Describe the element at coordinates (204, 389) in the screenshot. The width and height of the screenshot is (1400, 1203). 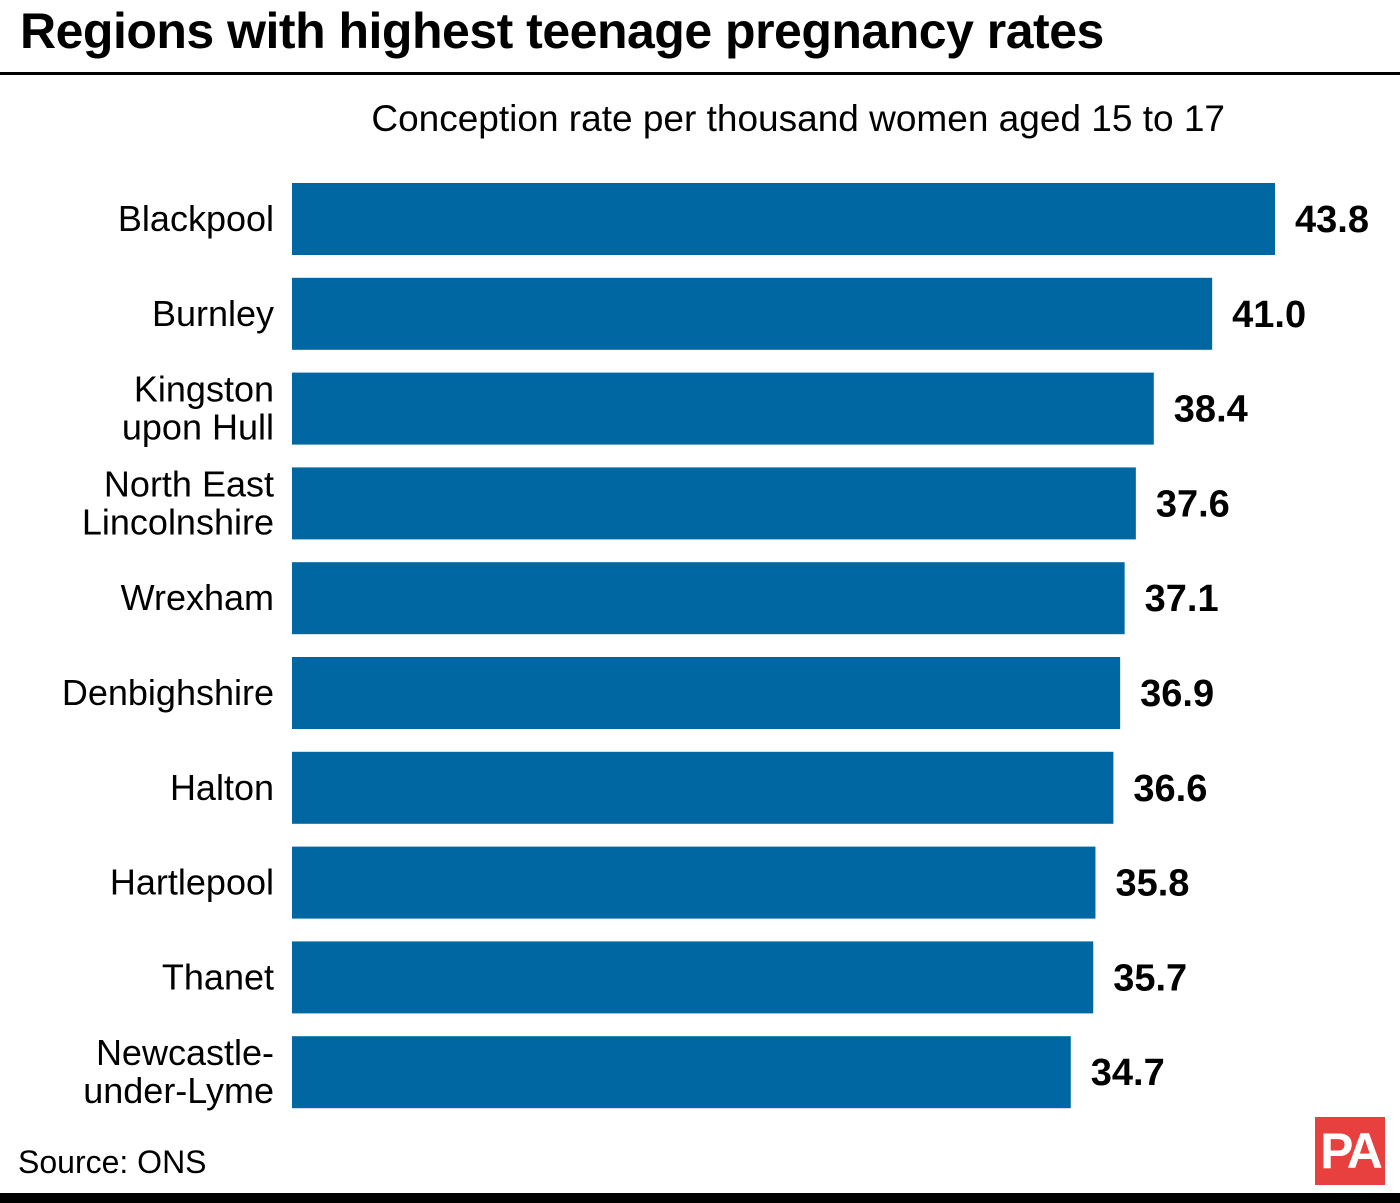
I see `category-label-line: Kingston` at that location.